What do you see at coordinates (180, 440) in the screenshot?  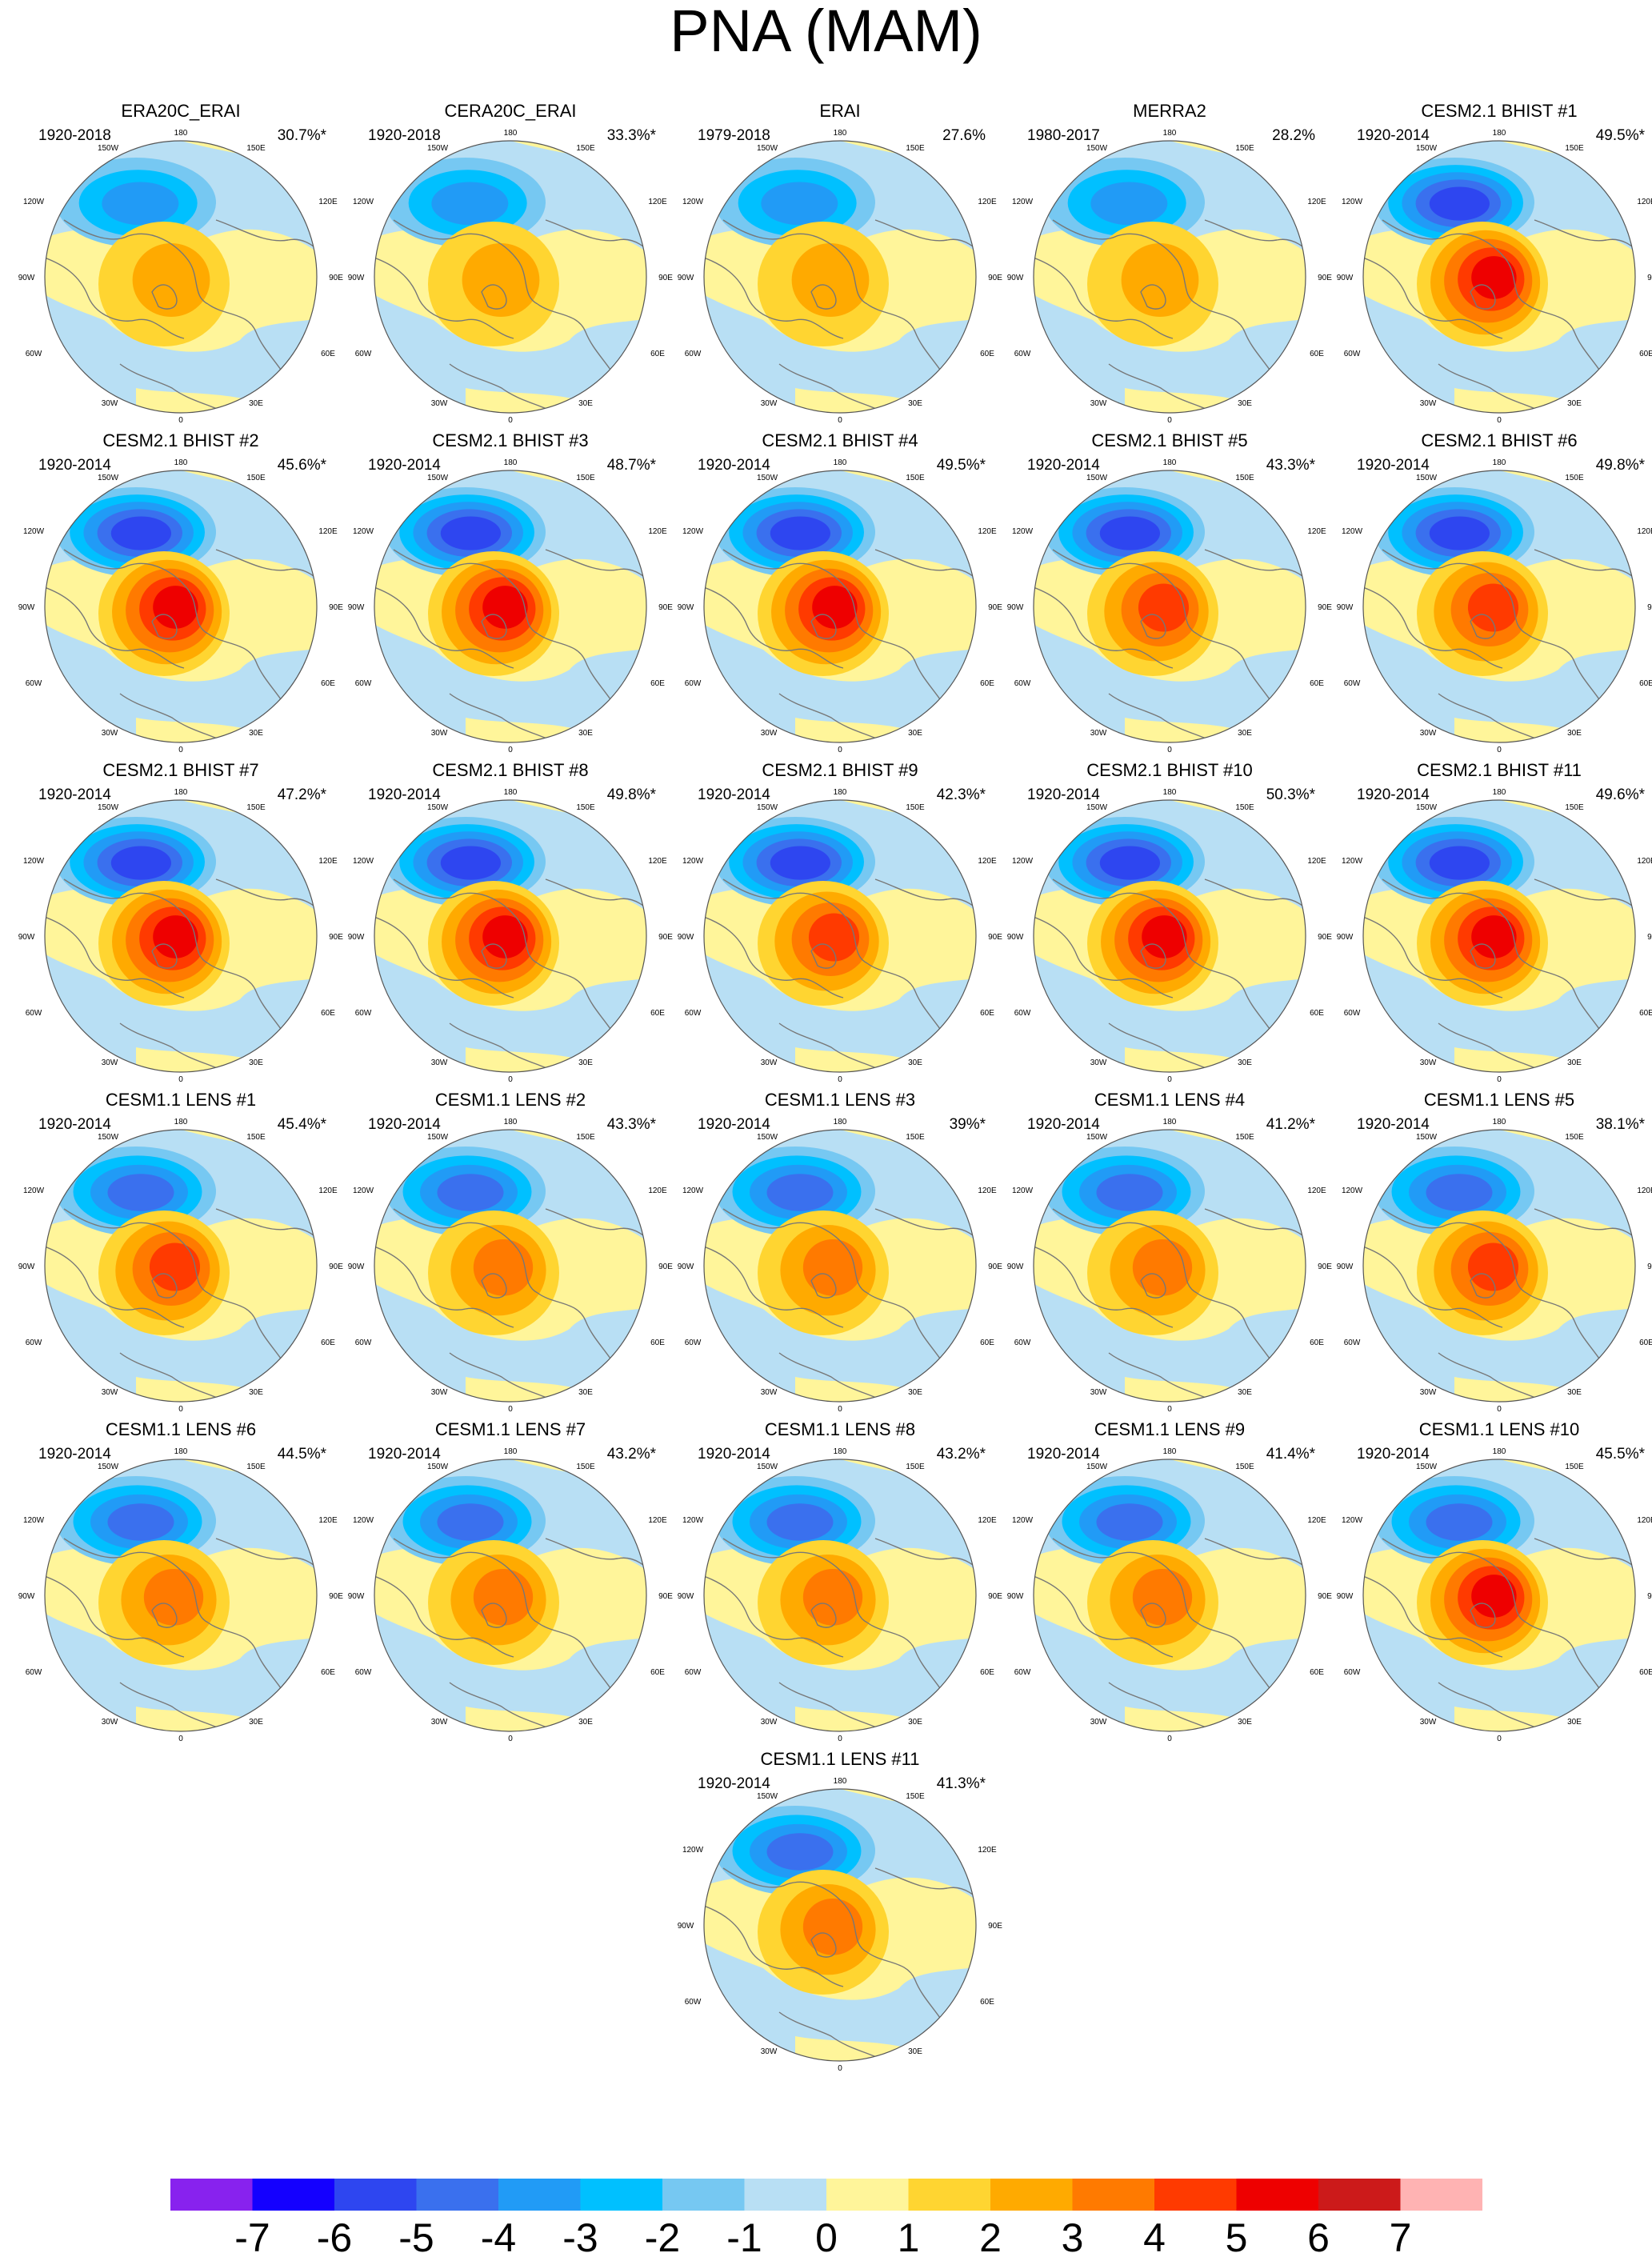 I see `panel-title: CESM2.1 BHIST #2` at bounding box center [180, 440].